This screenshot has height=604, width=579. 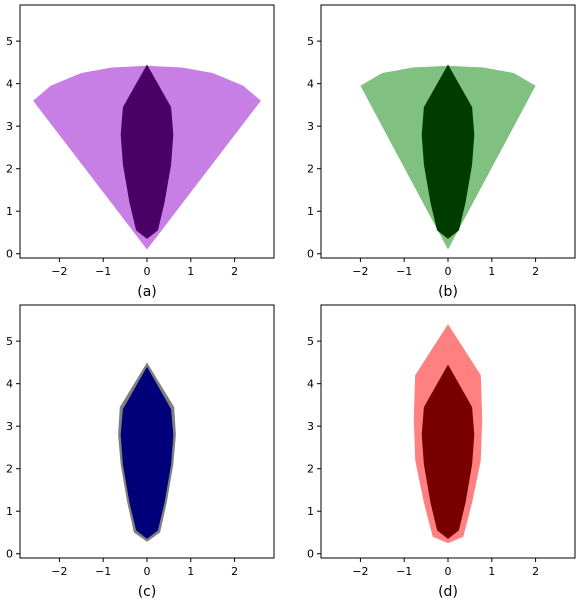 What do you see at coordinates (448, 592) in the screenshot?
I see `panel-d-caption: (d)` at bounding box center [448, 592].